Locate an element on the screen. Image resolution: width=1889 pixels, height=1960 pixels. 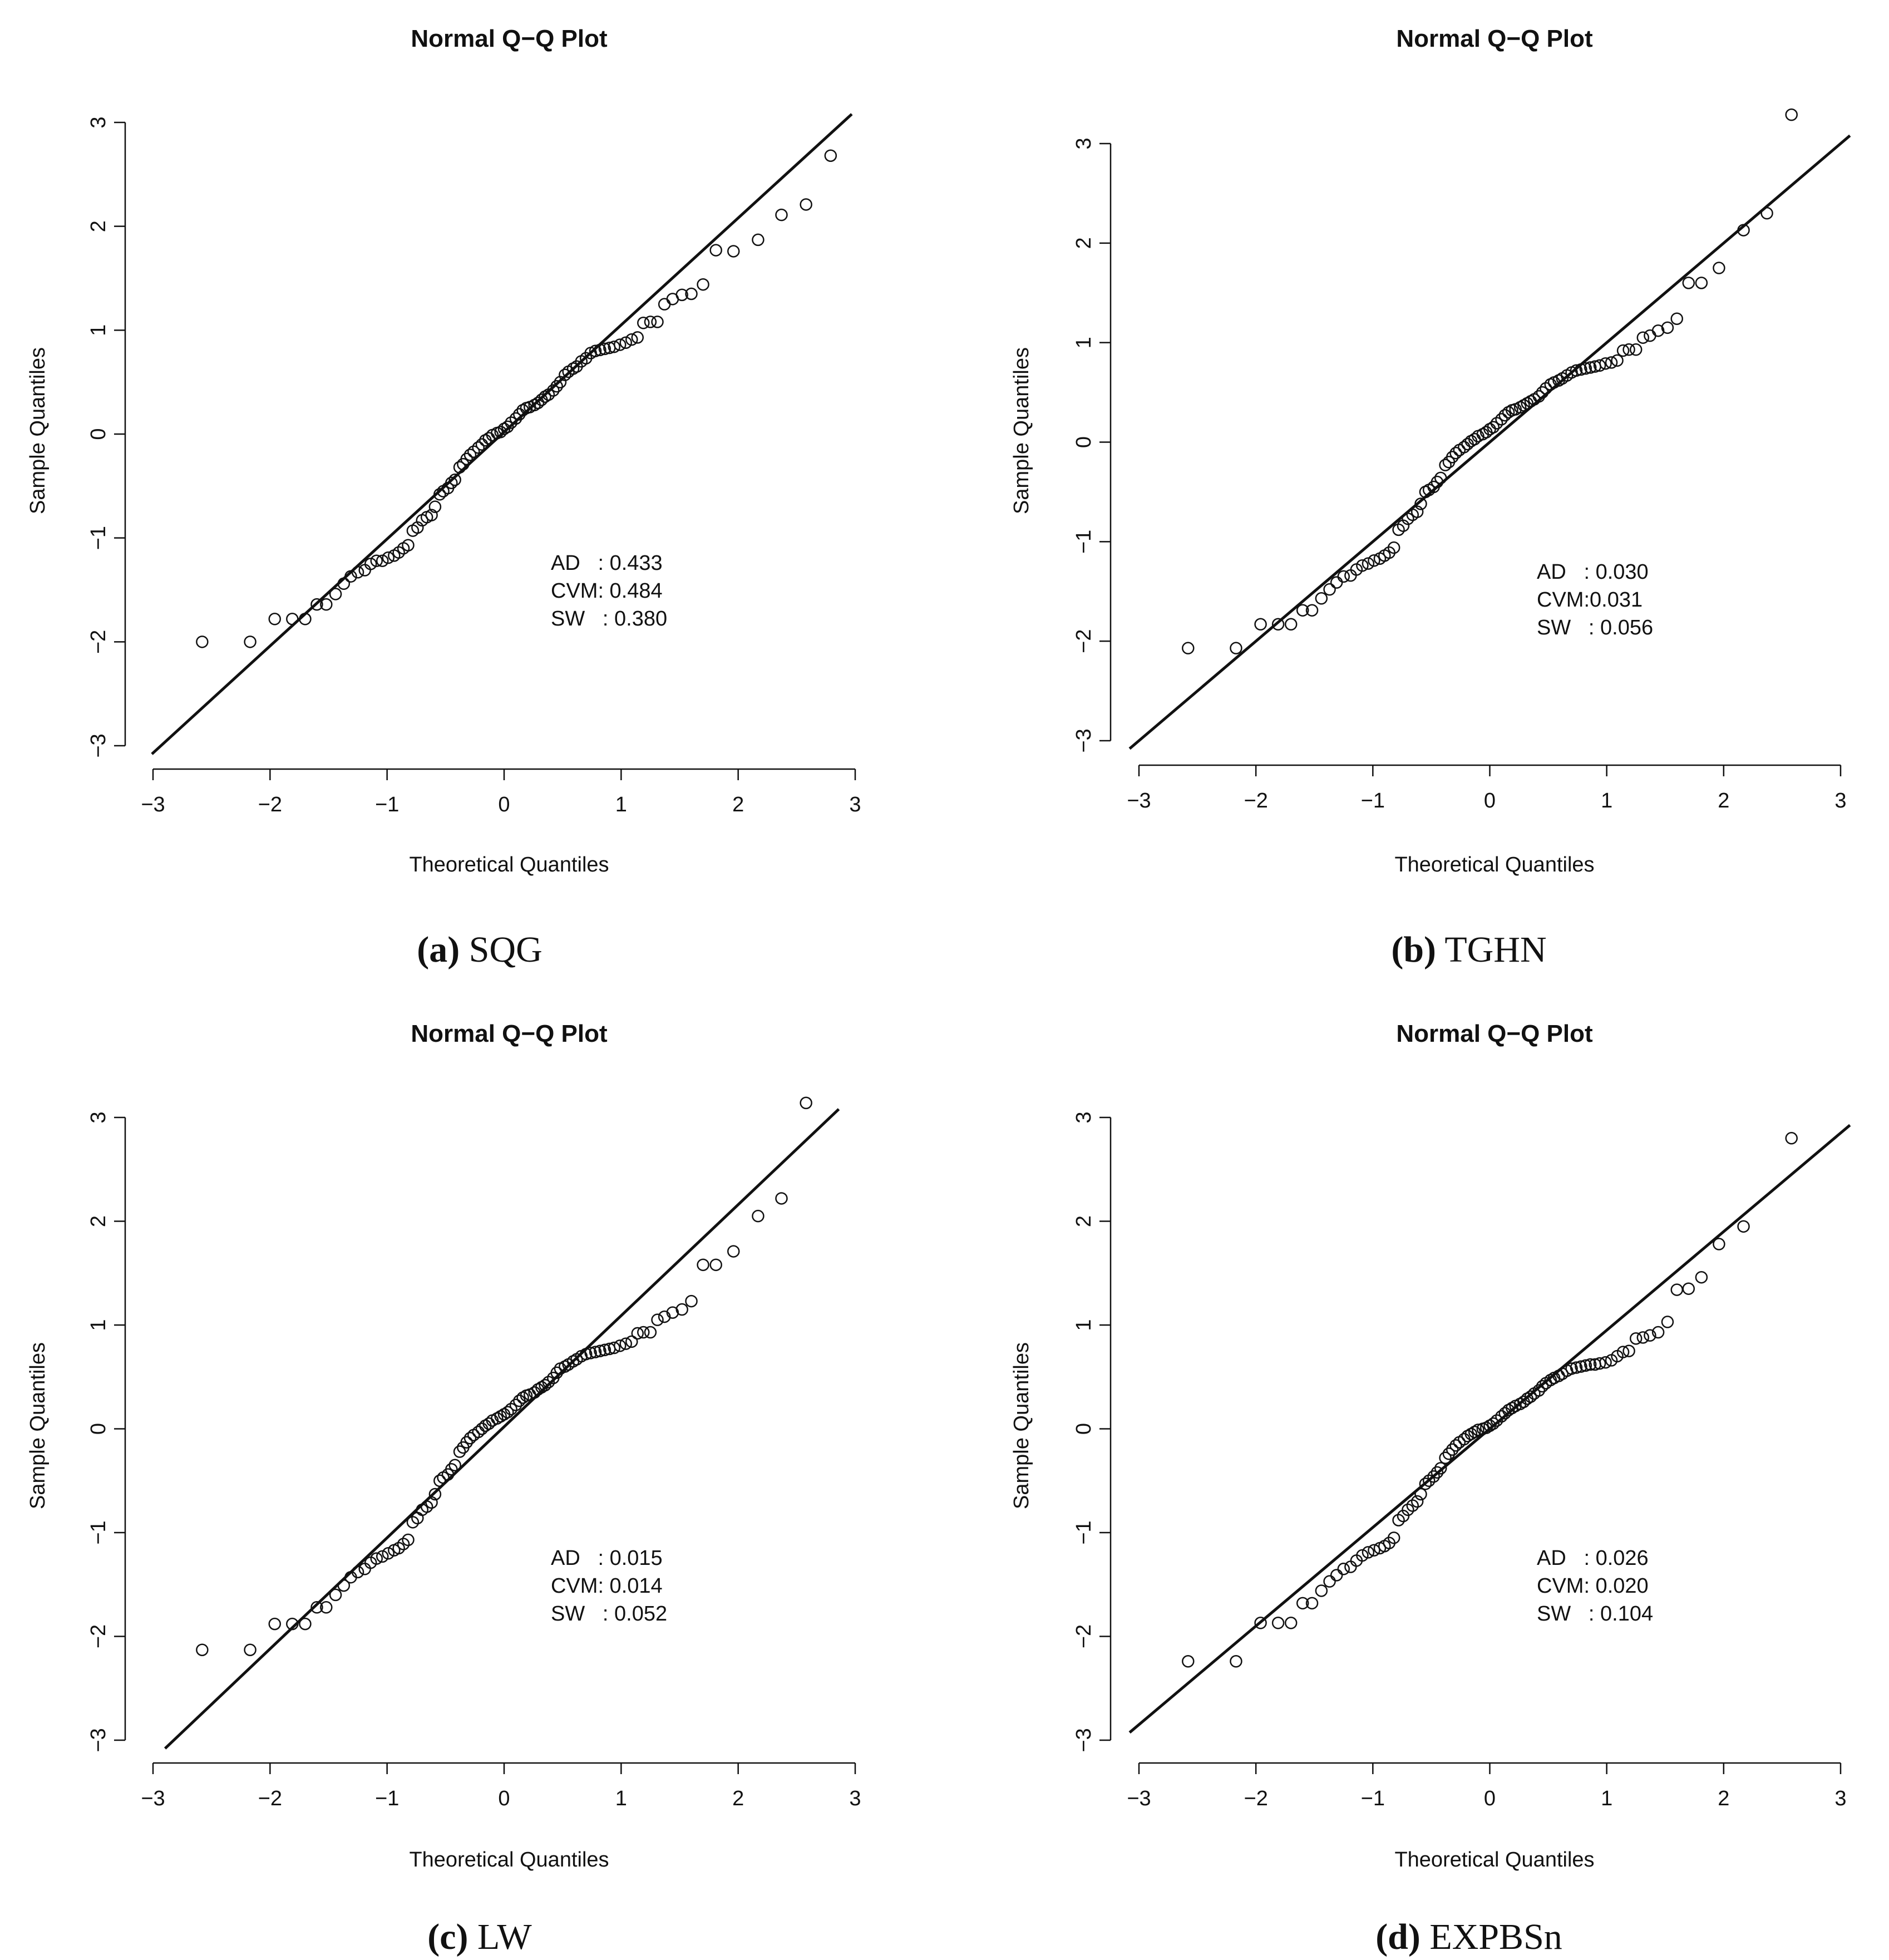
x-tick-label: 1 is located at coordinates (1606, 800).